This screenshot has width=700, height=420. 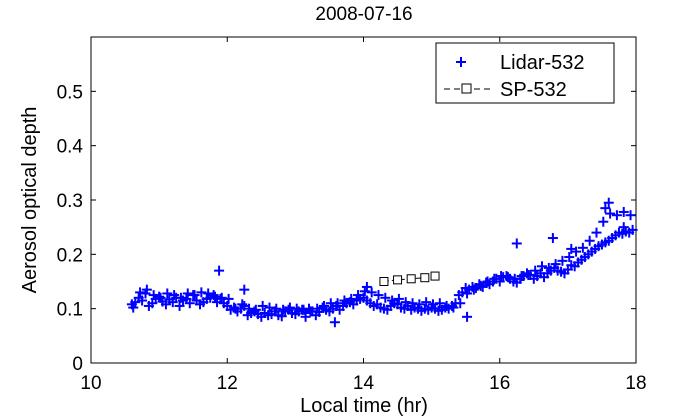 What do you see at coordinates (30, 200) in the screenshot?
I see `y-axis-label: Aerosol optical depth` at bounding box center [30, 200].